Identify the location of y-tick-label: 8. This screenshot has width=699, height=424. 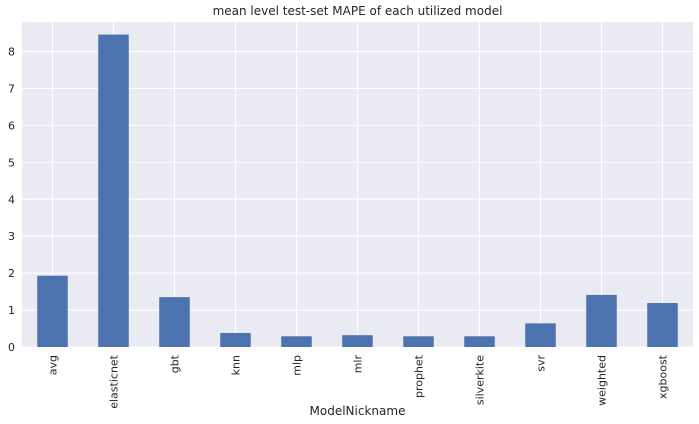
(11, 52).